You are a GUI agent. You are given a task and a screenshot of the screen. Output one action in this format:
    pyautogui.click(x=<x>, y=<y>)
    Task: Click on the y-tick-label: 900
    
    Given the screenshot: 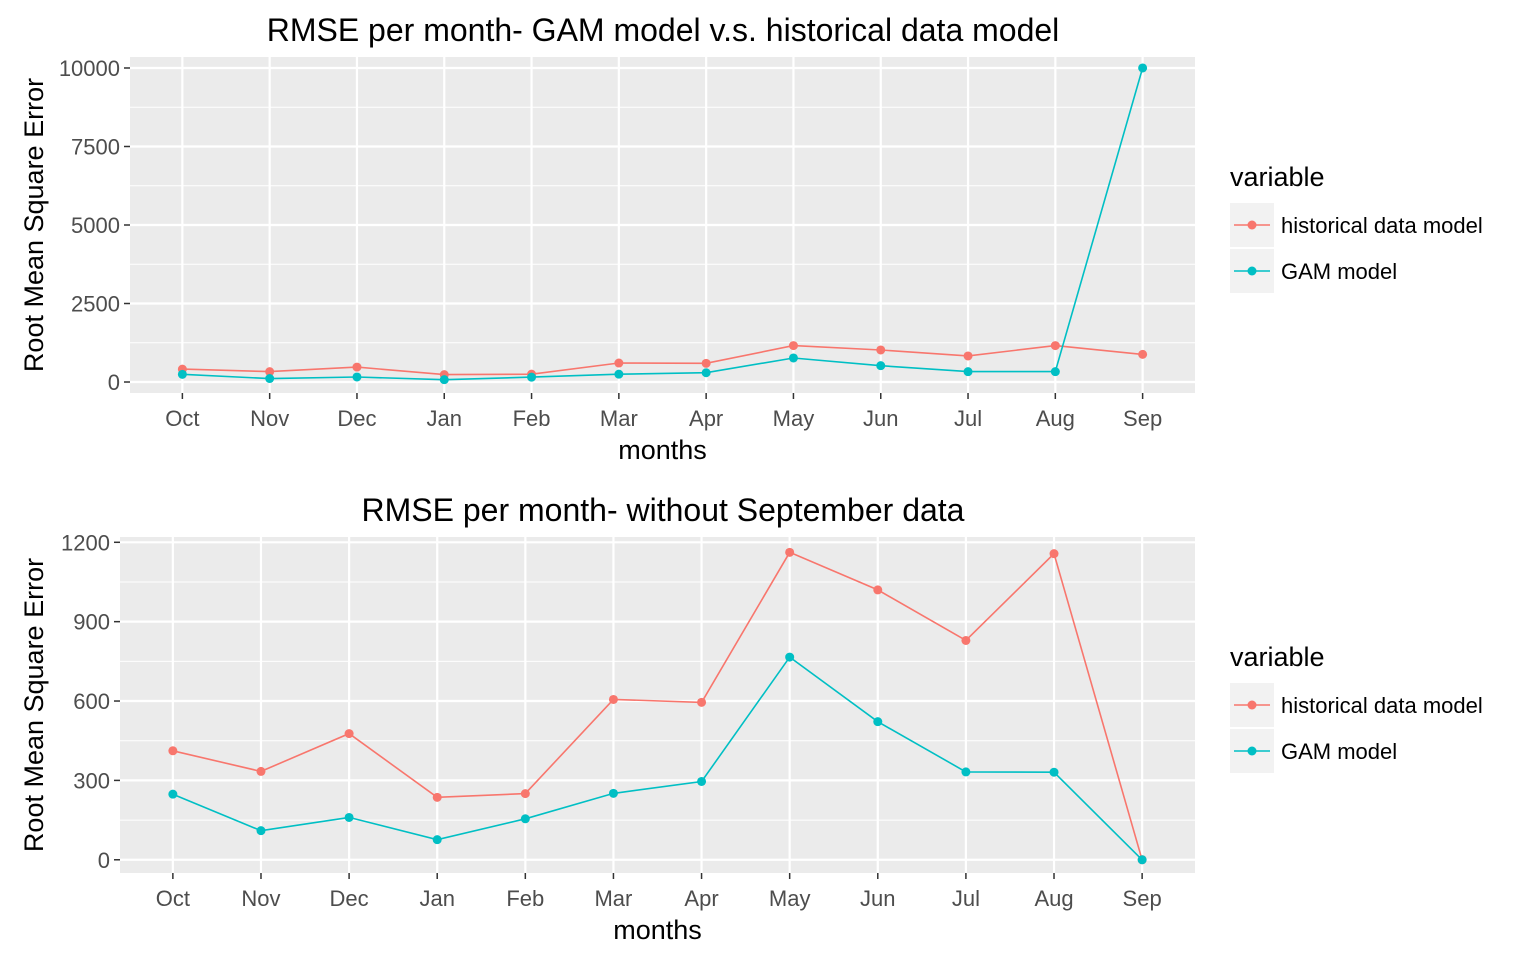 What is the action you would take?
    pyautogui.click(x=91, y=622)
    